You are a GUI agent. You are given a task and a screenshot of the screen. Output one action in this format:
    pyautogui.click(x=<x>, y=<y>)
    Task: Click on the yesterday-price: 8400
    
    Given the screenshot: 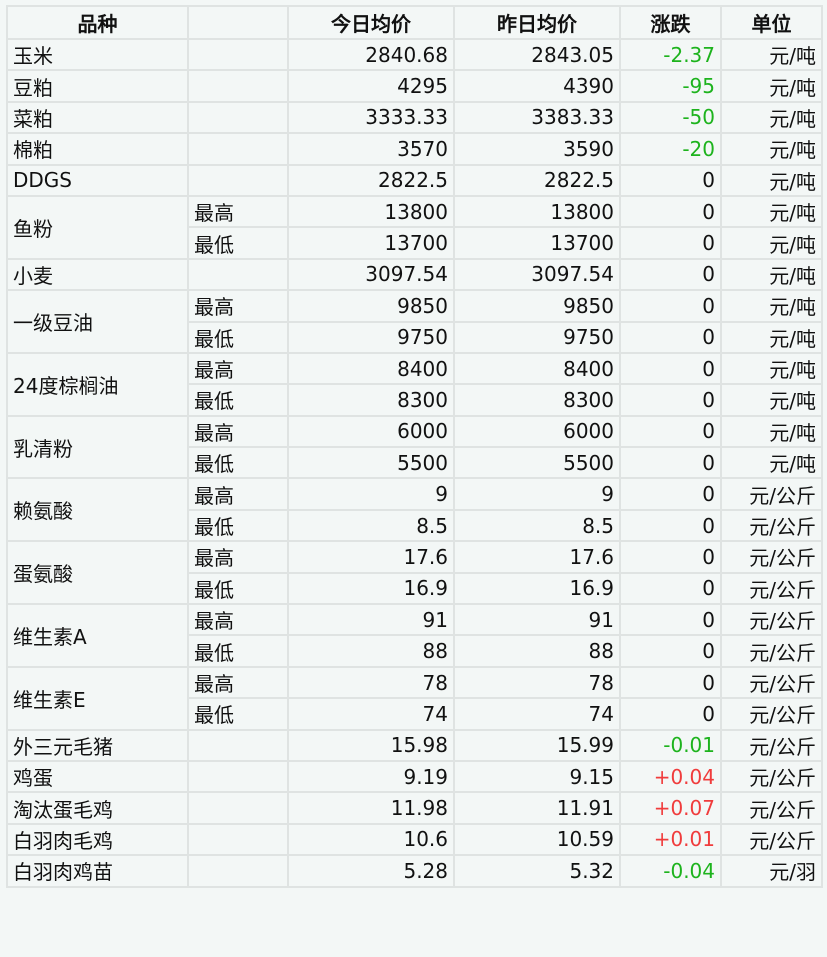 What is the action you would take?
    pyautogui.click(x=537, y=368)
    